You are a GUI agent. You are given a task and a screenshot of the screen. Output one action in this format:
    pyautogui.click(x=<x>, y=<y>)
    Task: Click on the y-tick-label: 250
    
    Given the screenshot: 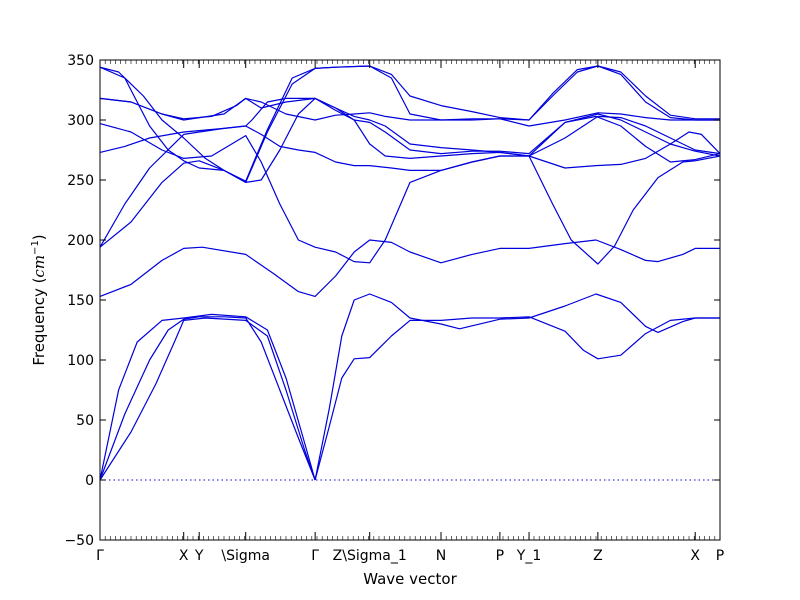 What is the action you would take?
    pyautogui.click(x=80, y=181)
    